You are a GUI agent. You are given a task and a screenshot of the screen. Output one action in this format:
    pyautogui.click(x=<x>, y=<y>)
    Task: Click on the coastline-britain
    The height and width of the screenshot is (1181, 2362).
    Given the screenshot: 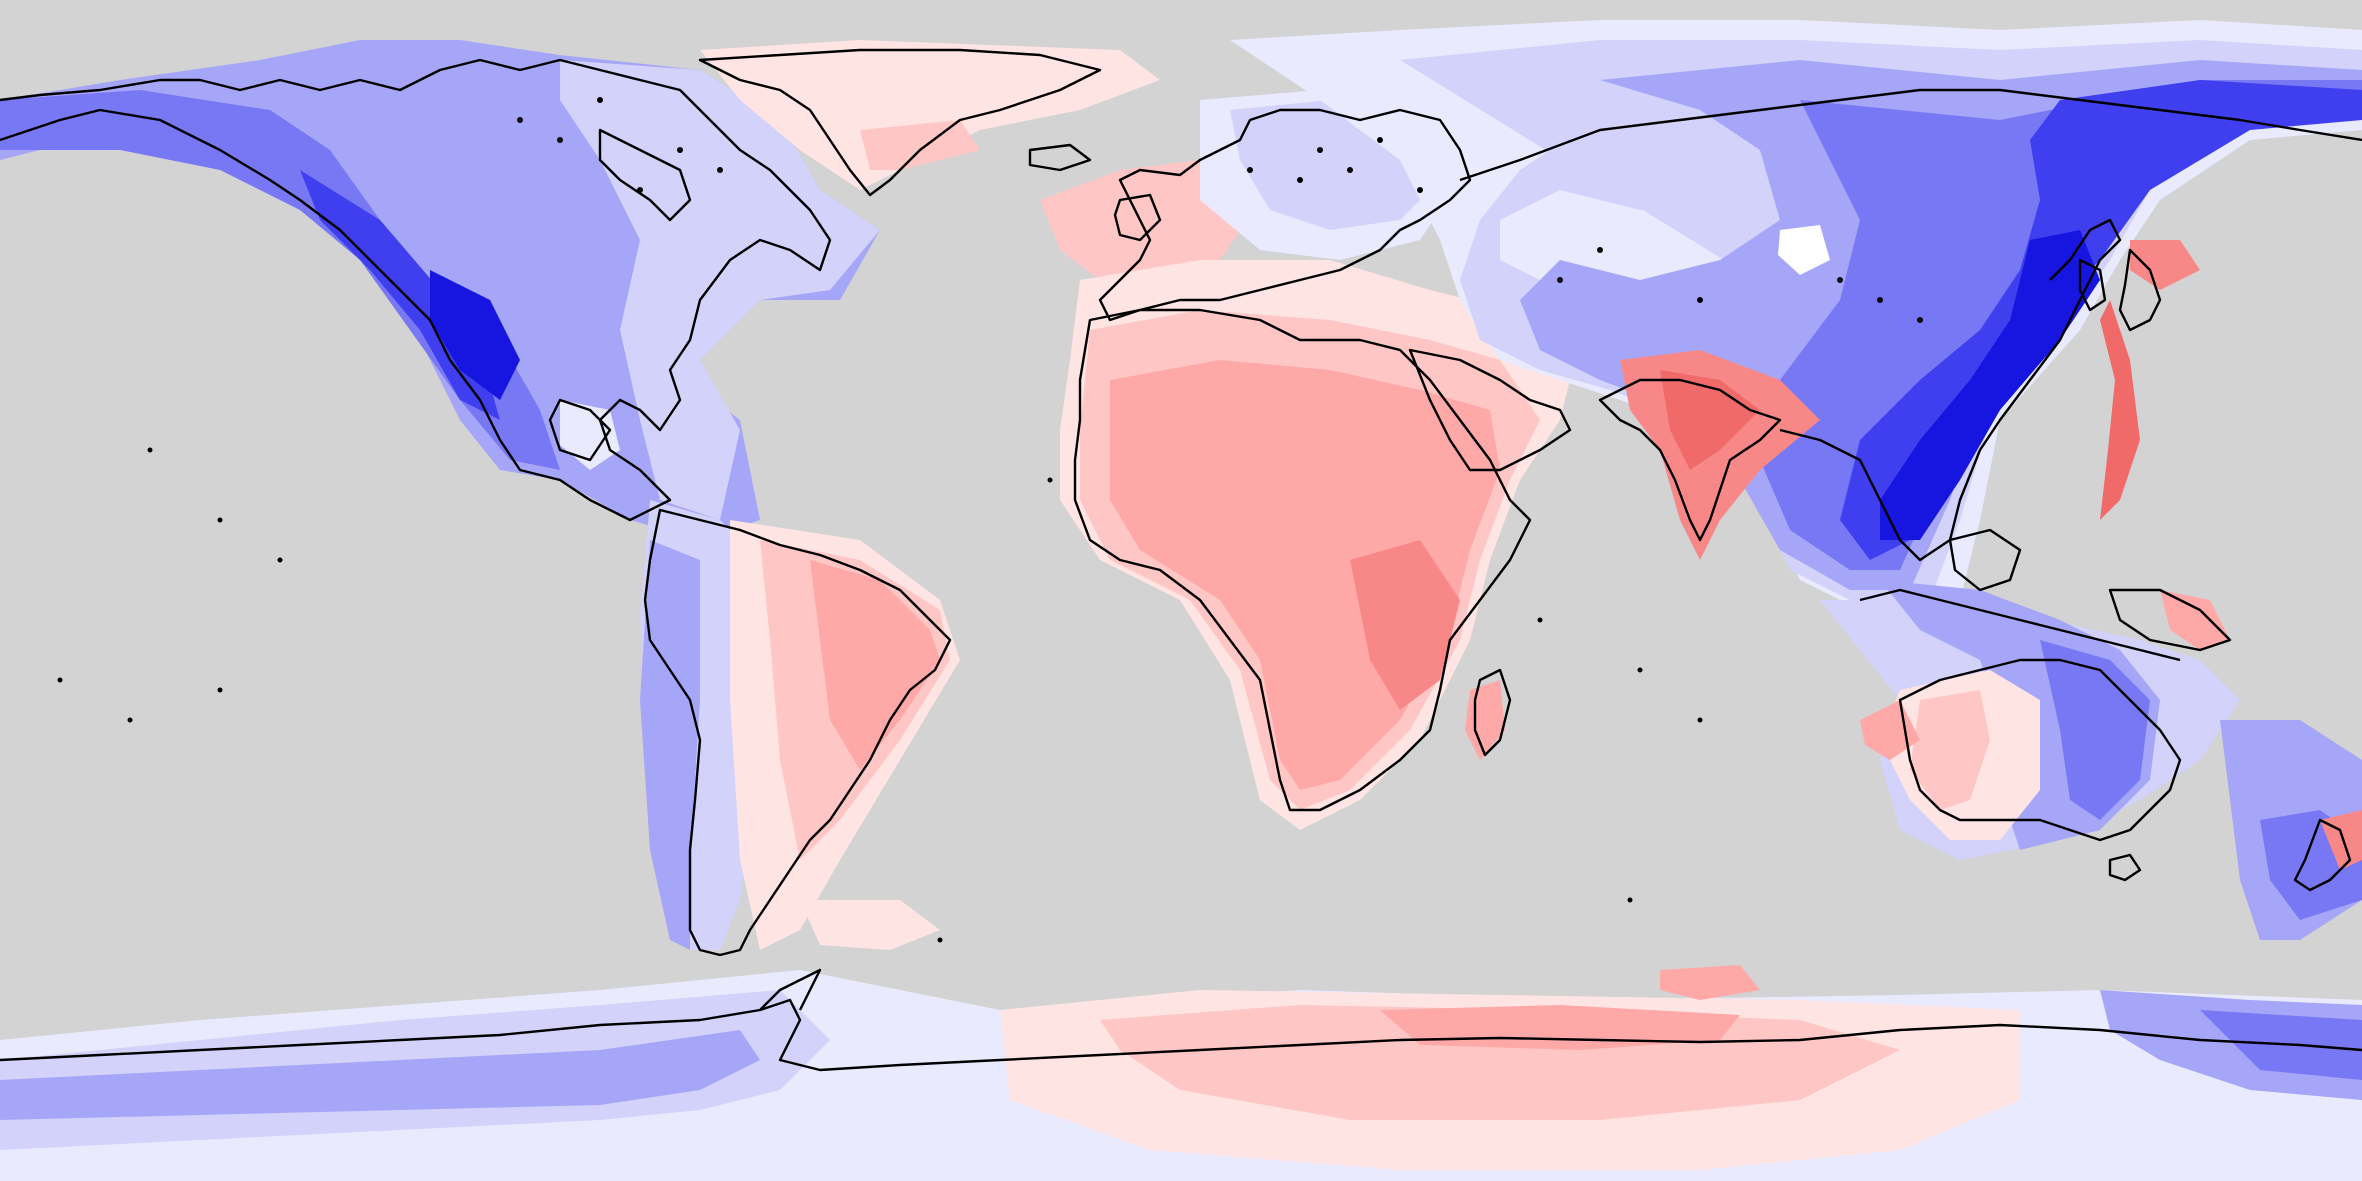 What is the action you would take?
    pyautogui.click(x=1137, y=217)
    